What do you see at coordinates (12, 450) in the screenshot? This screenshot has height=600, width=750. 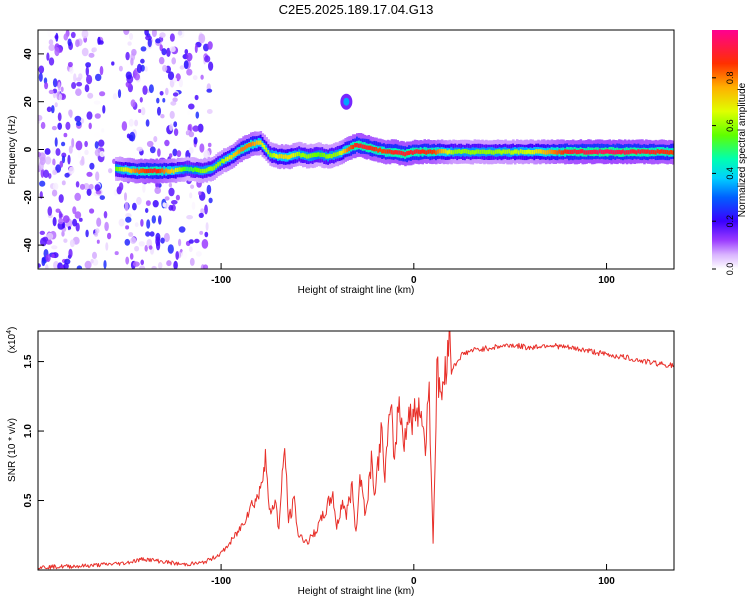 I see `snr-y-label: SNR (10 * v/v)` at bounding box center [12, 450].